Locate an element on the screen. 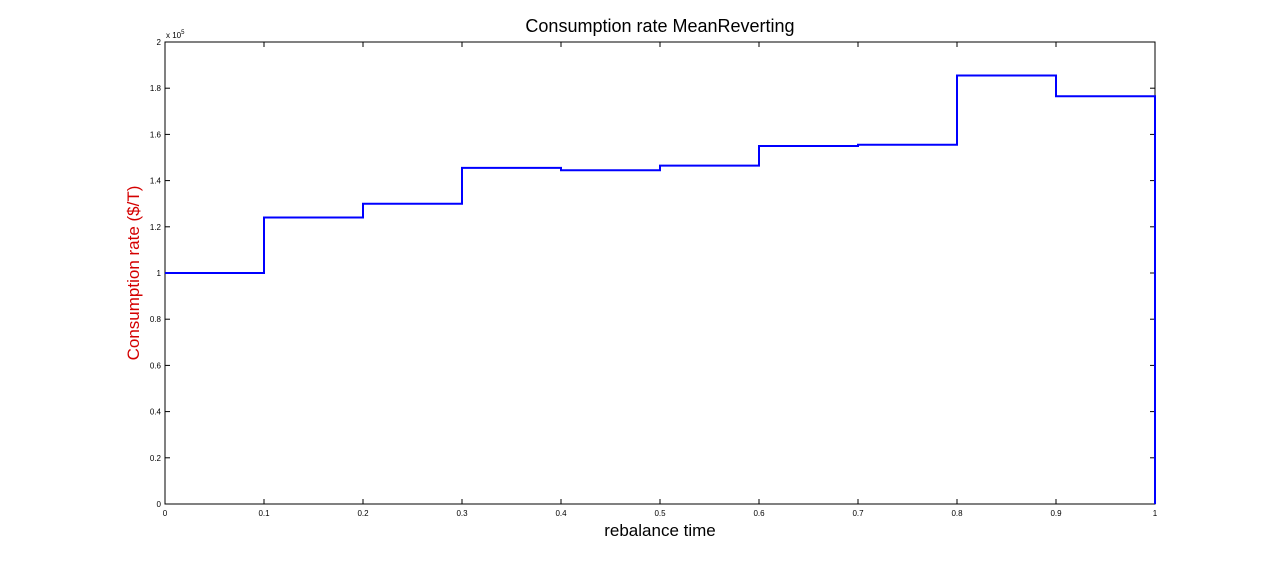 The image size is (1277, 567). x-tick-label: 0.7 is located at coordinates (858, 513).